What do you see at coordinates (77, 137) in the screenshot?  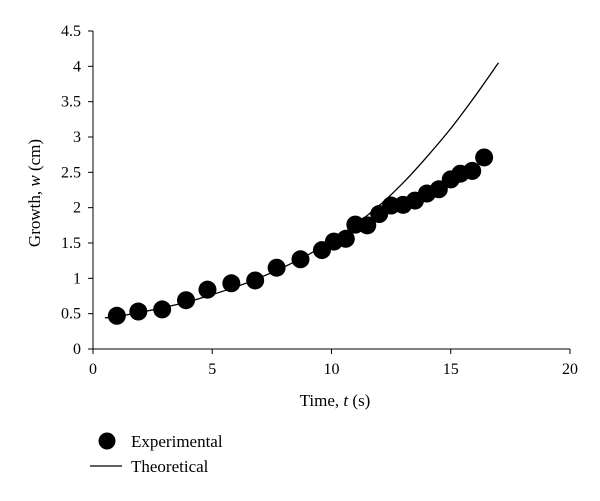 I see `y-tick-label: 3` at bounding box center [77, 137].